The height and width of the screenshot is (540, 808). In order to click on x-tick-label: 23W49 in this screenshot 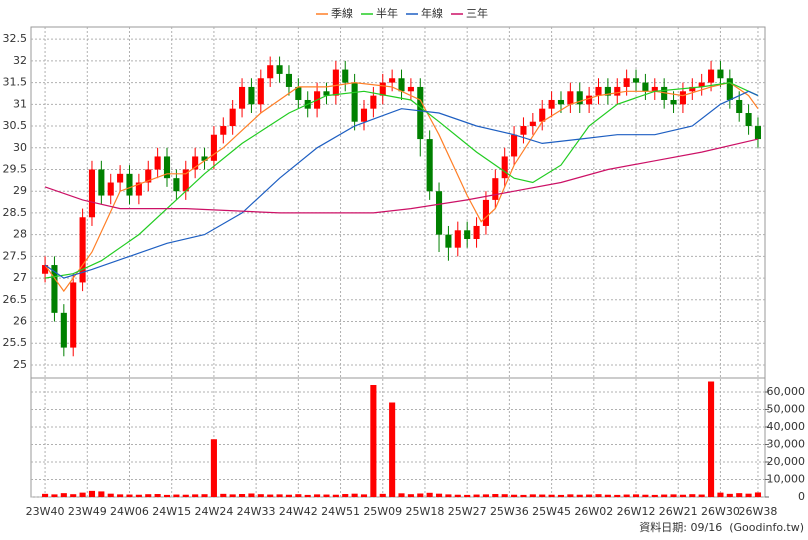, I will do `click(87, 511)`.